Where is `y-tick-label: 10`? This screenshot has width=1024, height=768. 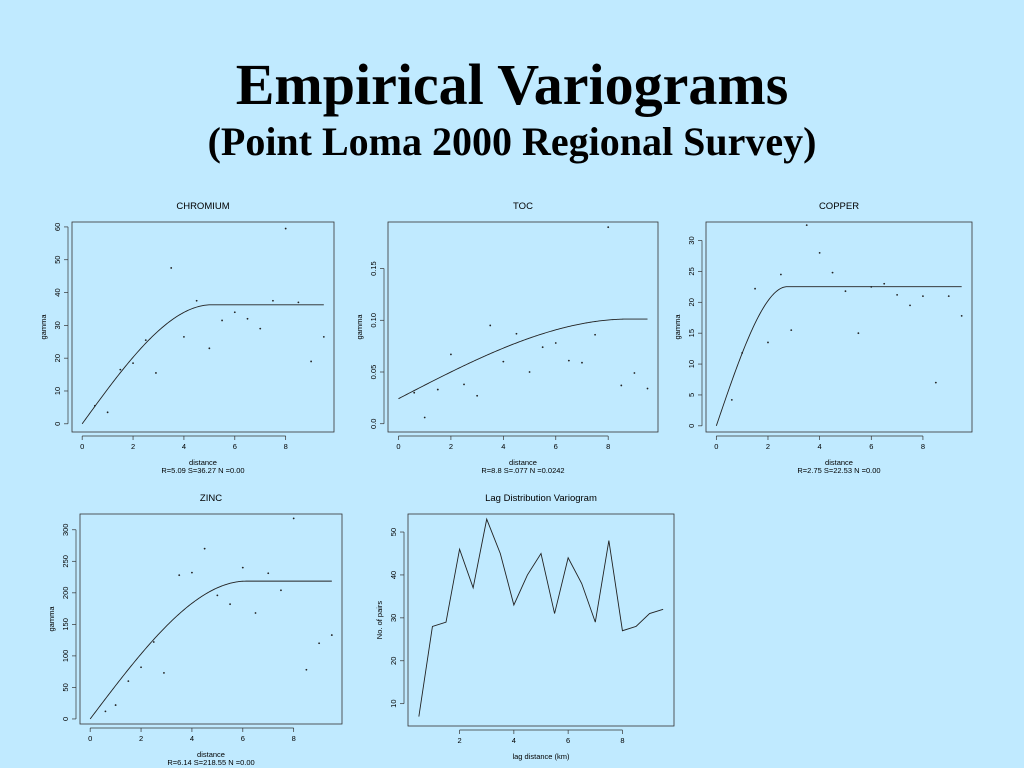 y-tick-label: 10 is located at coordinates (57, 391).